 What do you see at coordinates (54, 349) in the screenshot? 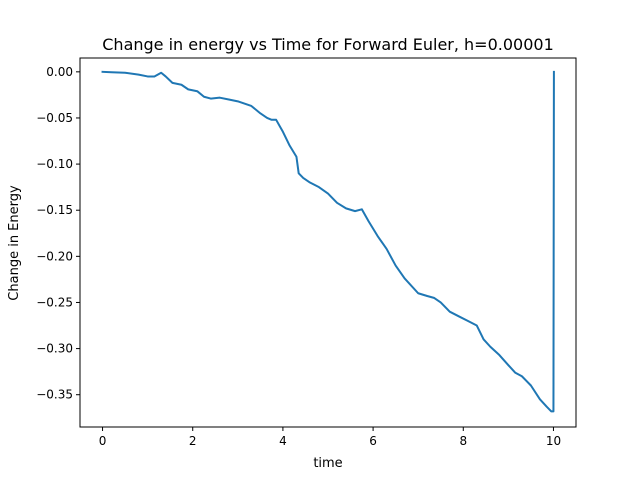
I see `y-tick-label: −0.30` at bounding box center [54, 349].